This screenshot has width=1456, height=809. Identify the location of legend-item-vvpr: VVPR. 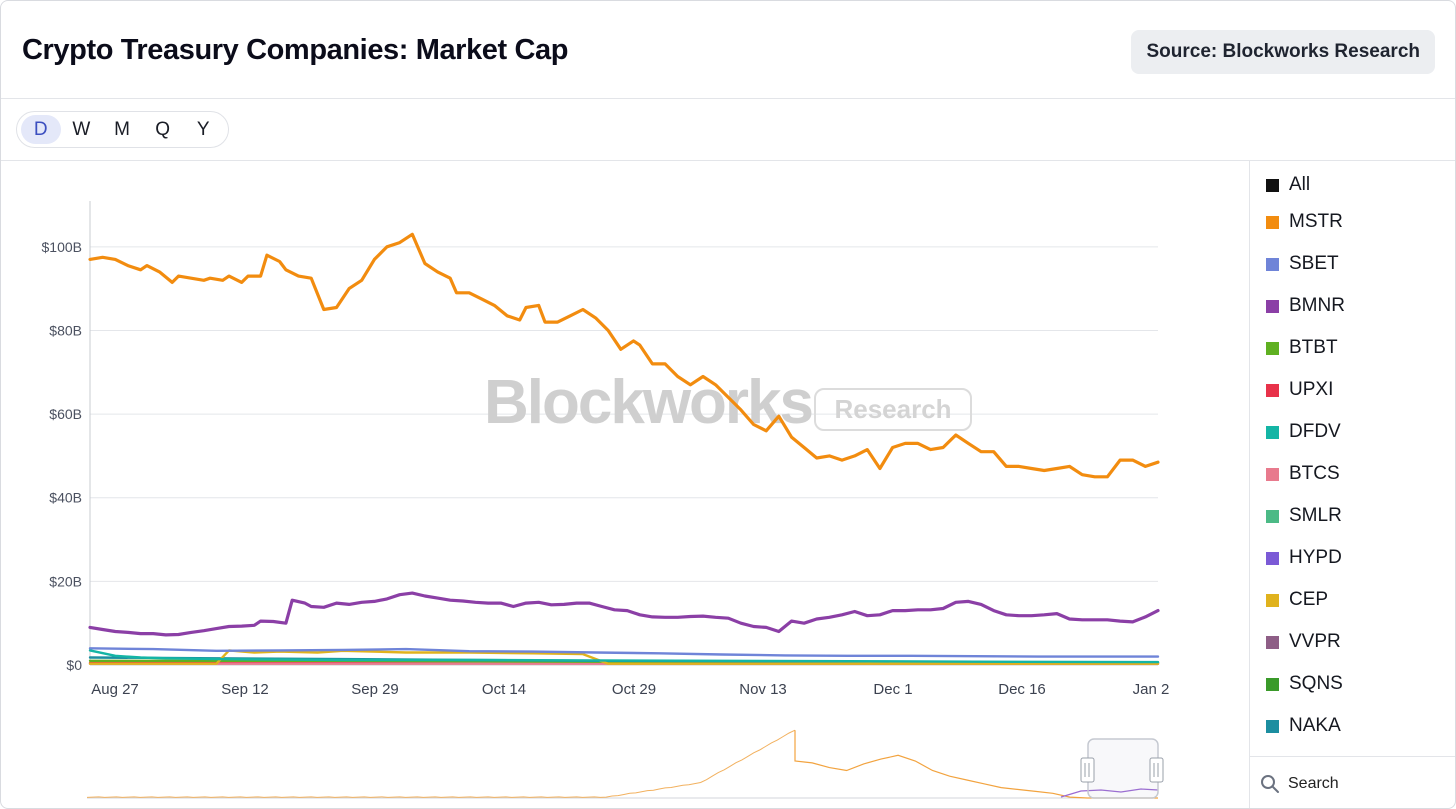
(1303, 642).